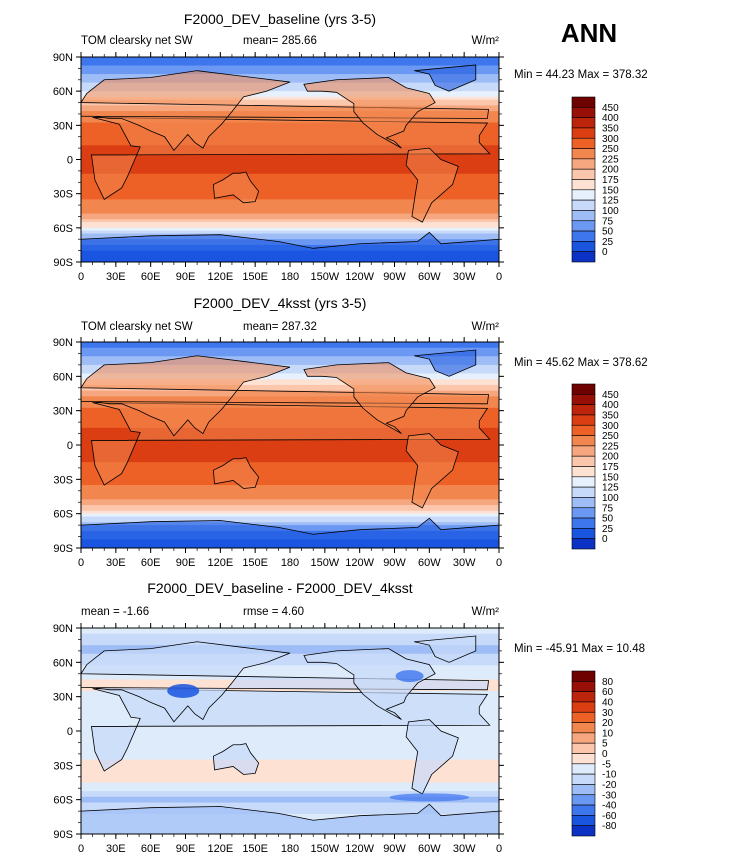  I want to click on colorbar-label: 20, so click(608, 723).